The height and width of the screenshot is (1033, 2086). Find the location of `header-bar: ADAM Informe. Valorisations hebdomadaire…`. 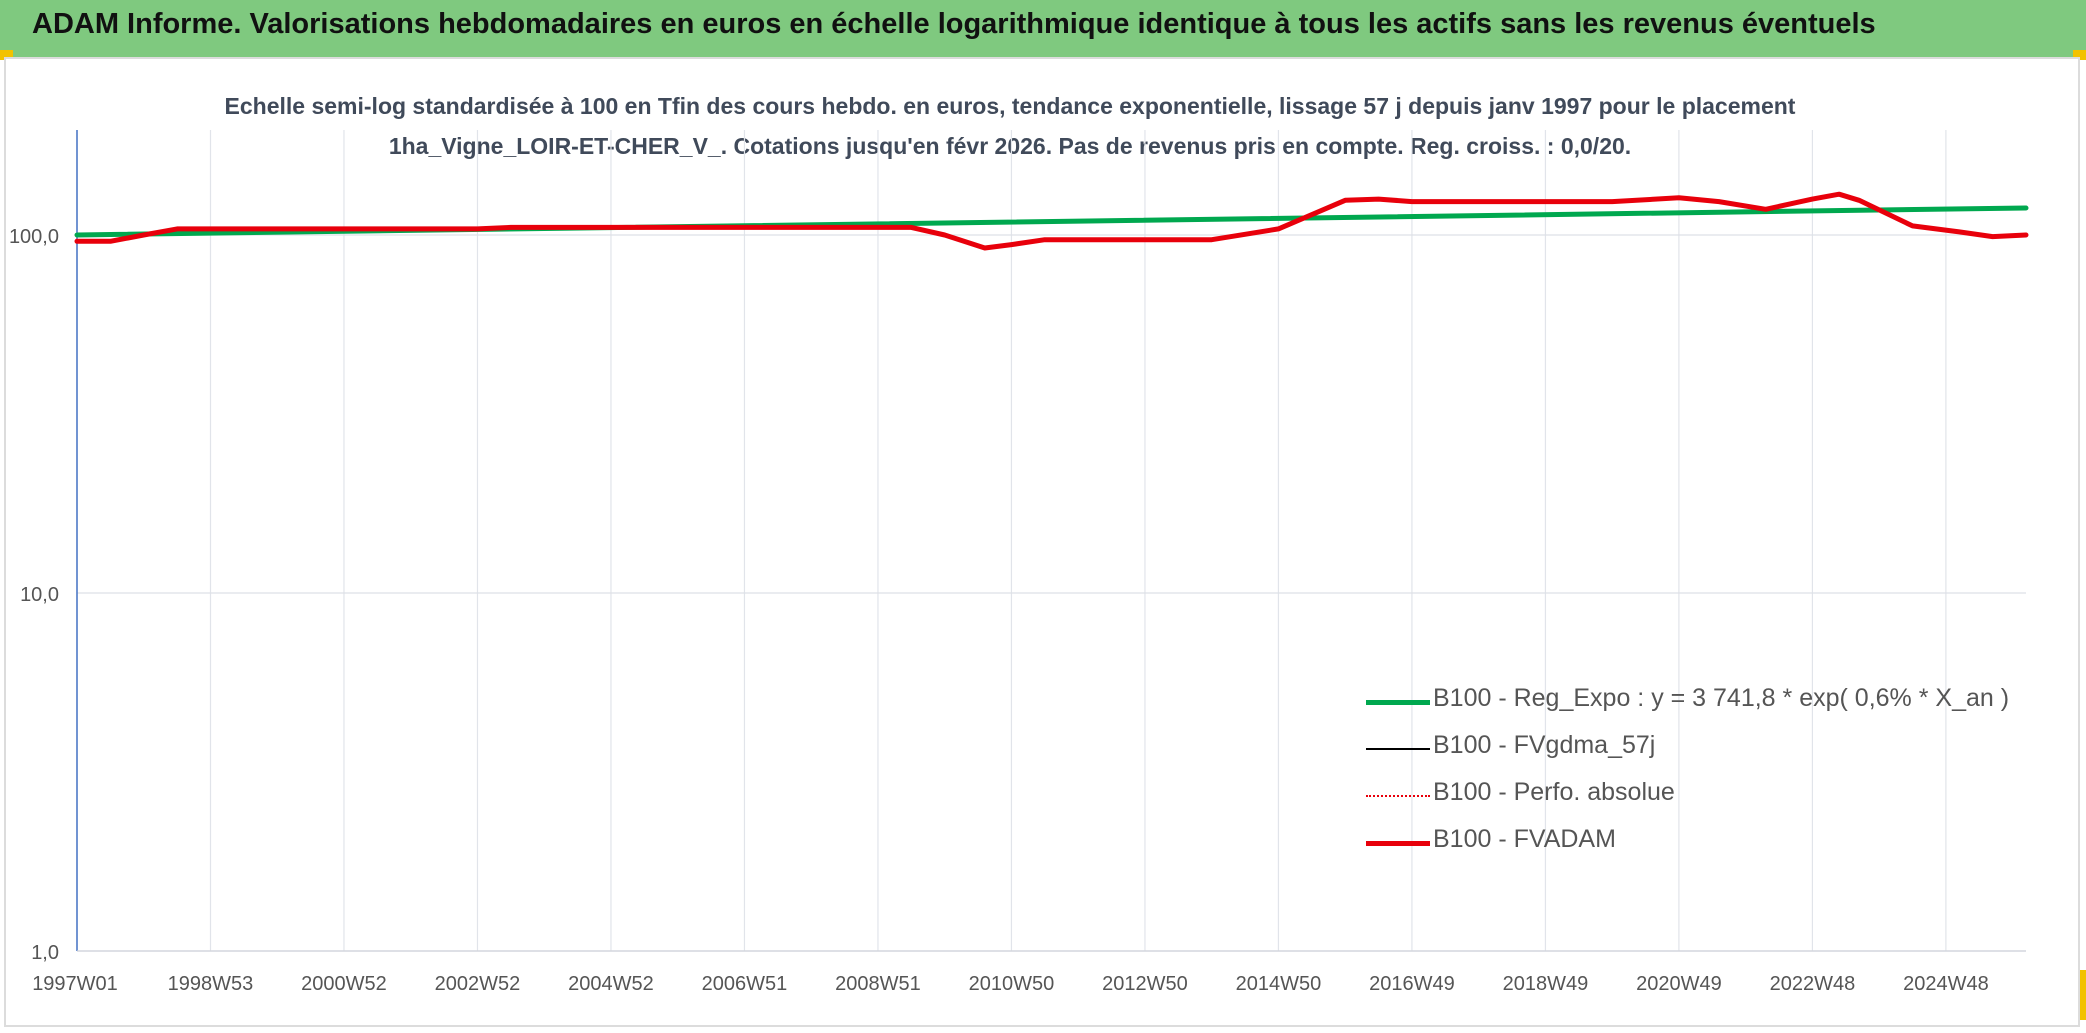

header-bar: ADAM Informe. Valorisations hebdomadaire… is located at coordinates (1043, 28).